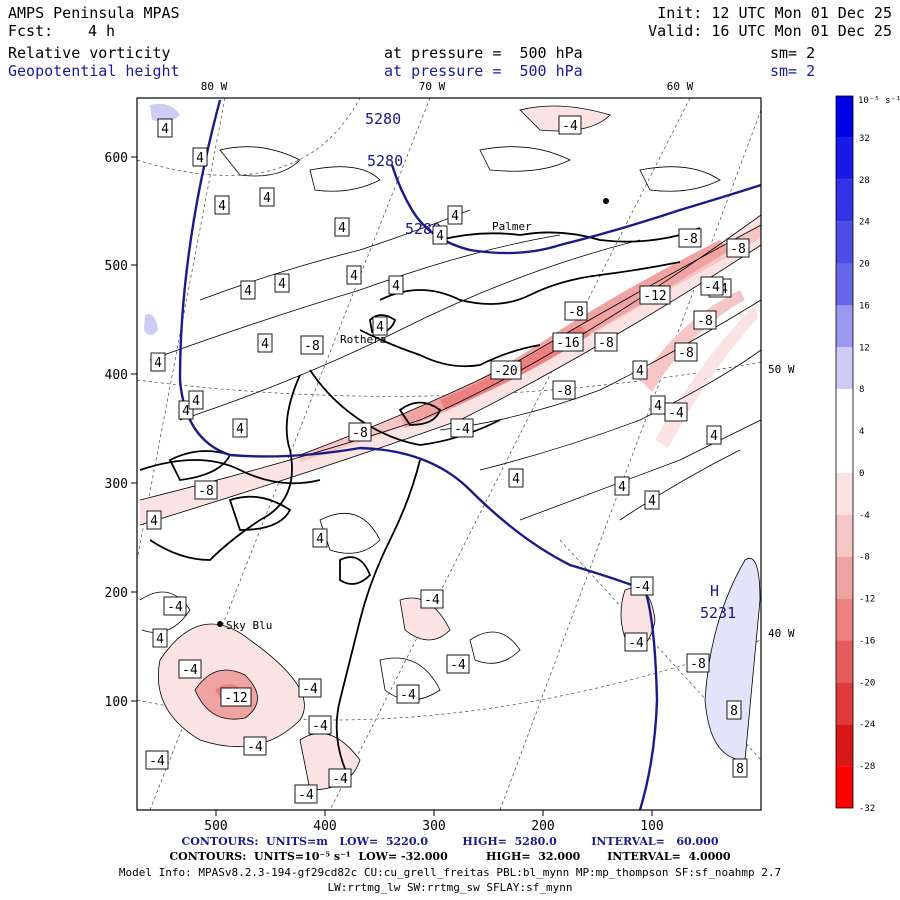  Describe the element at coordinates (324, 826) in the screenshot. I see `x-tick-label: 400` at that location.